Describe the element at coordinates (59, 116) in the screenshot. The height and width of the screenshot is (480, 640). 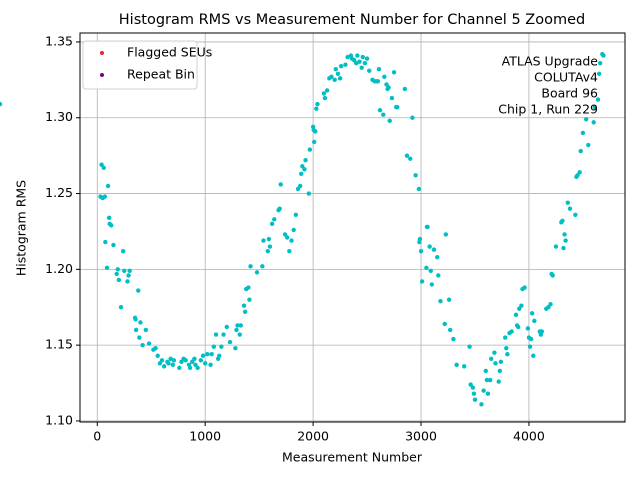
I see `y-tick-label: 1.30` at that location.